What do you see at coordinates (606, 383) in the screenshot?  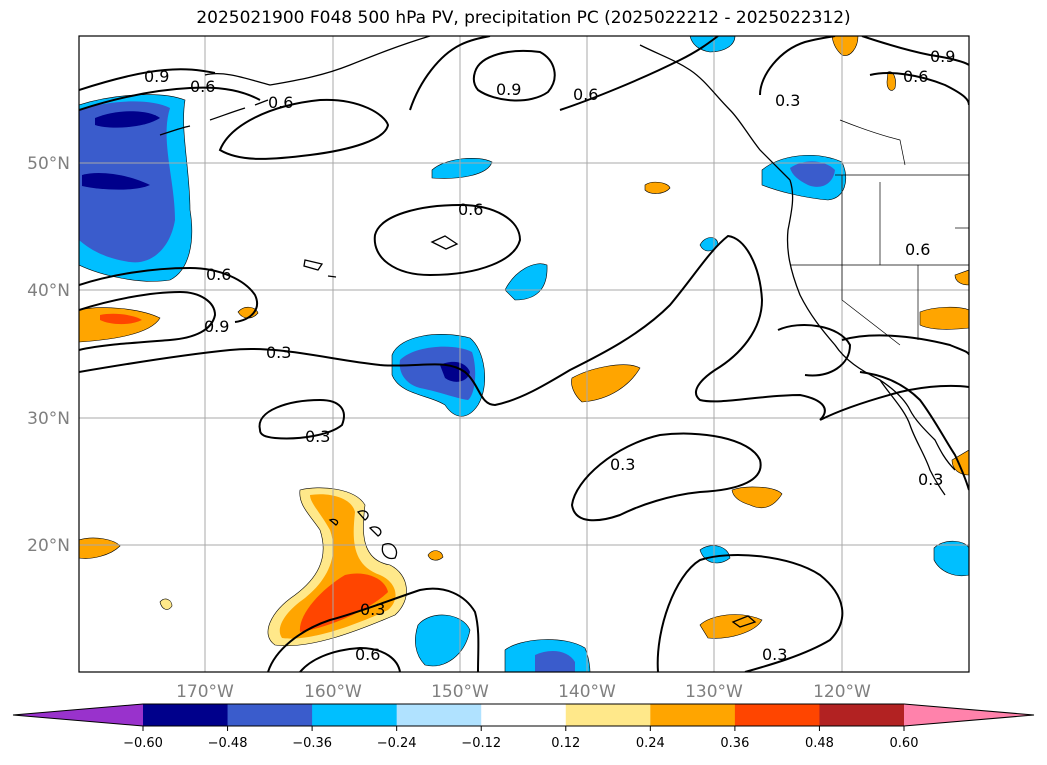 I see `positive-fill-east1` at bounding box center [606, 383].